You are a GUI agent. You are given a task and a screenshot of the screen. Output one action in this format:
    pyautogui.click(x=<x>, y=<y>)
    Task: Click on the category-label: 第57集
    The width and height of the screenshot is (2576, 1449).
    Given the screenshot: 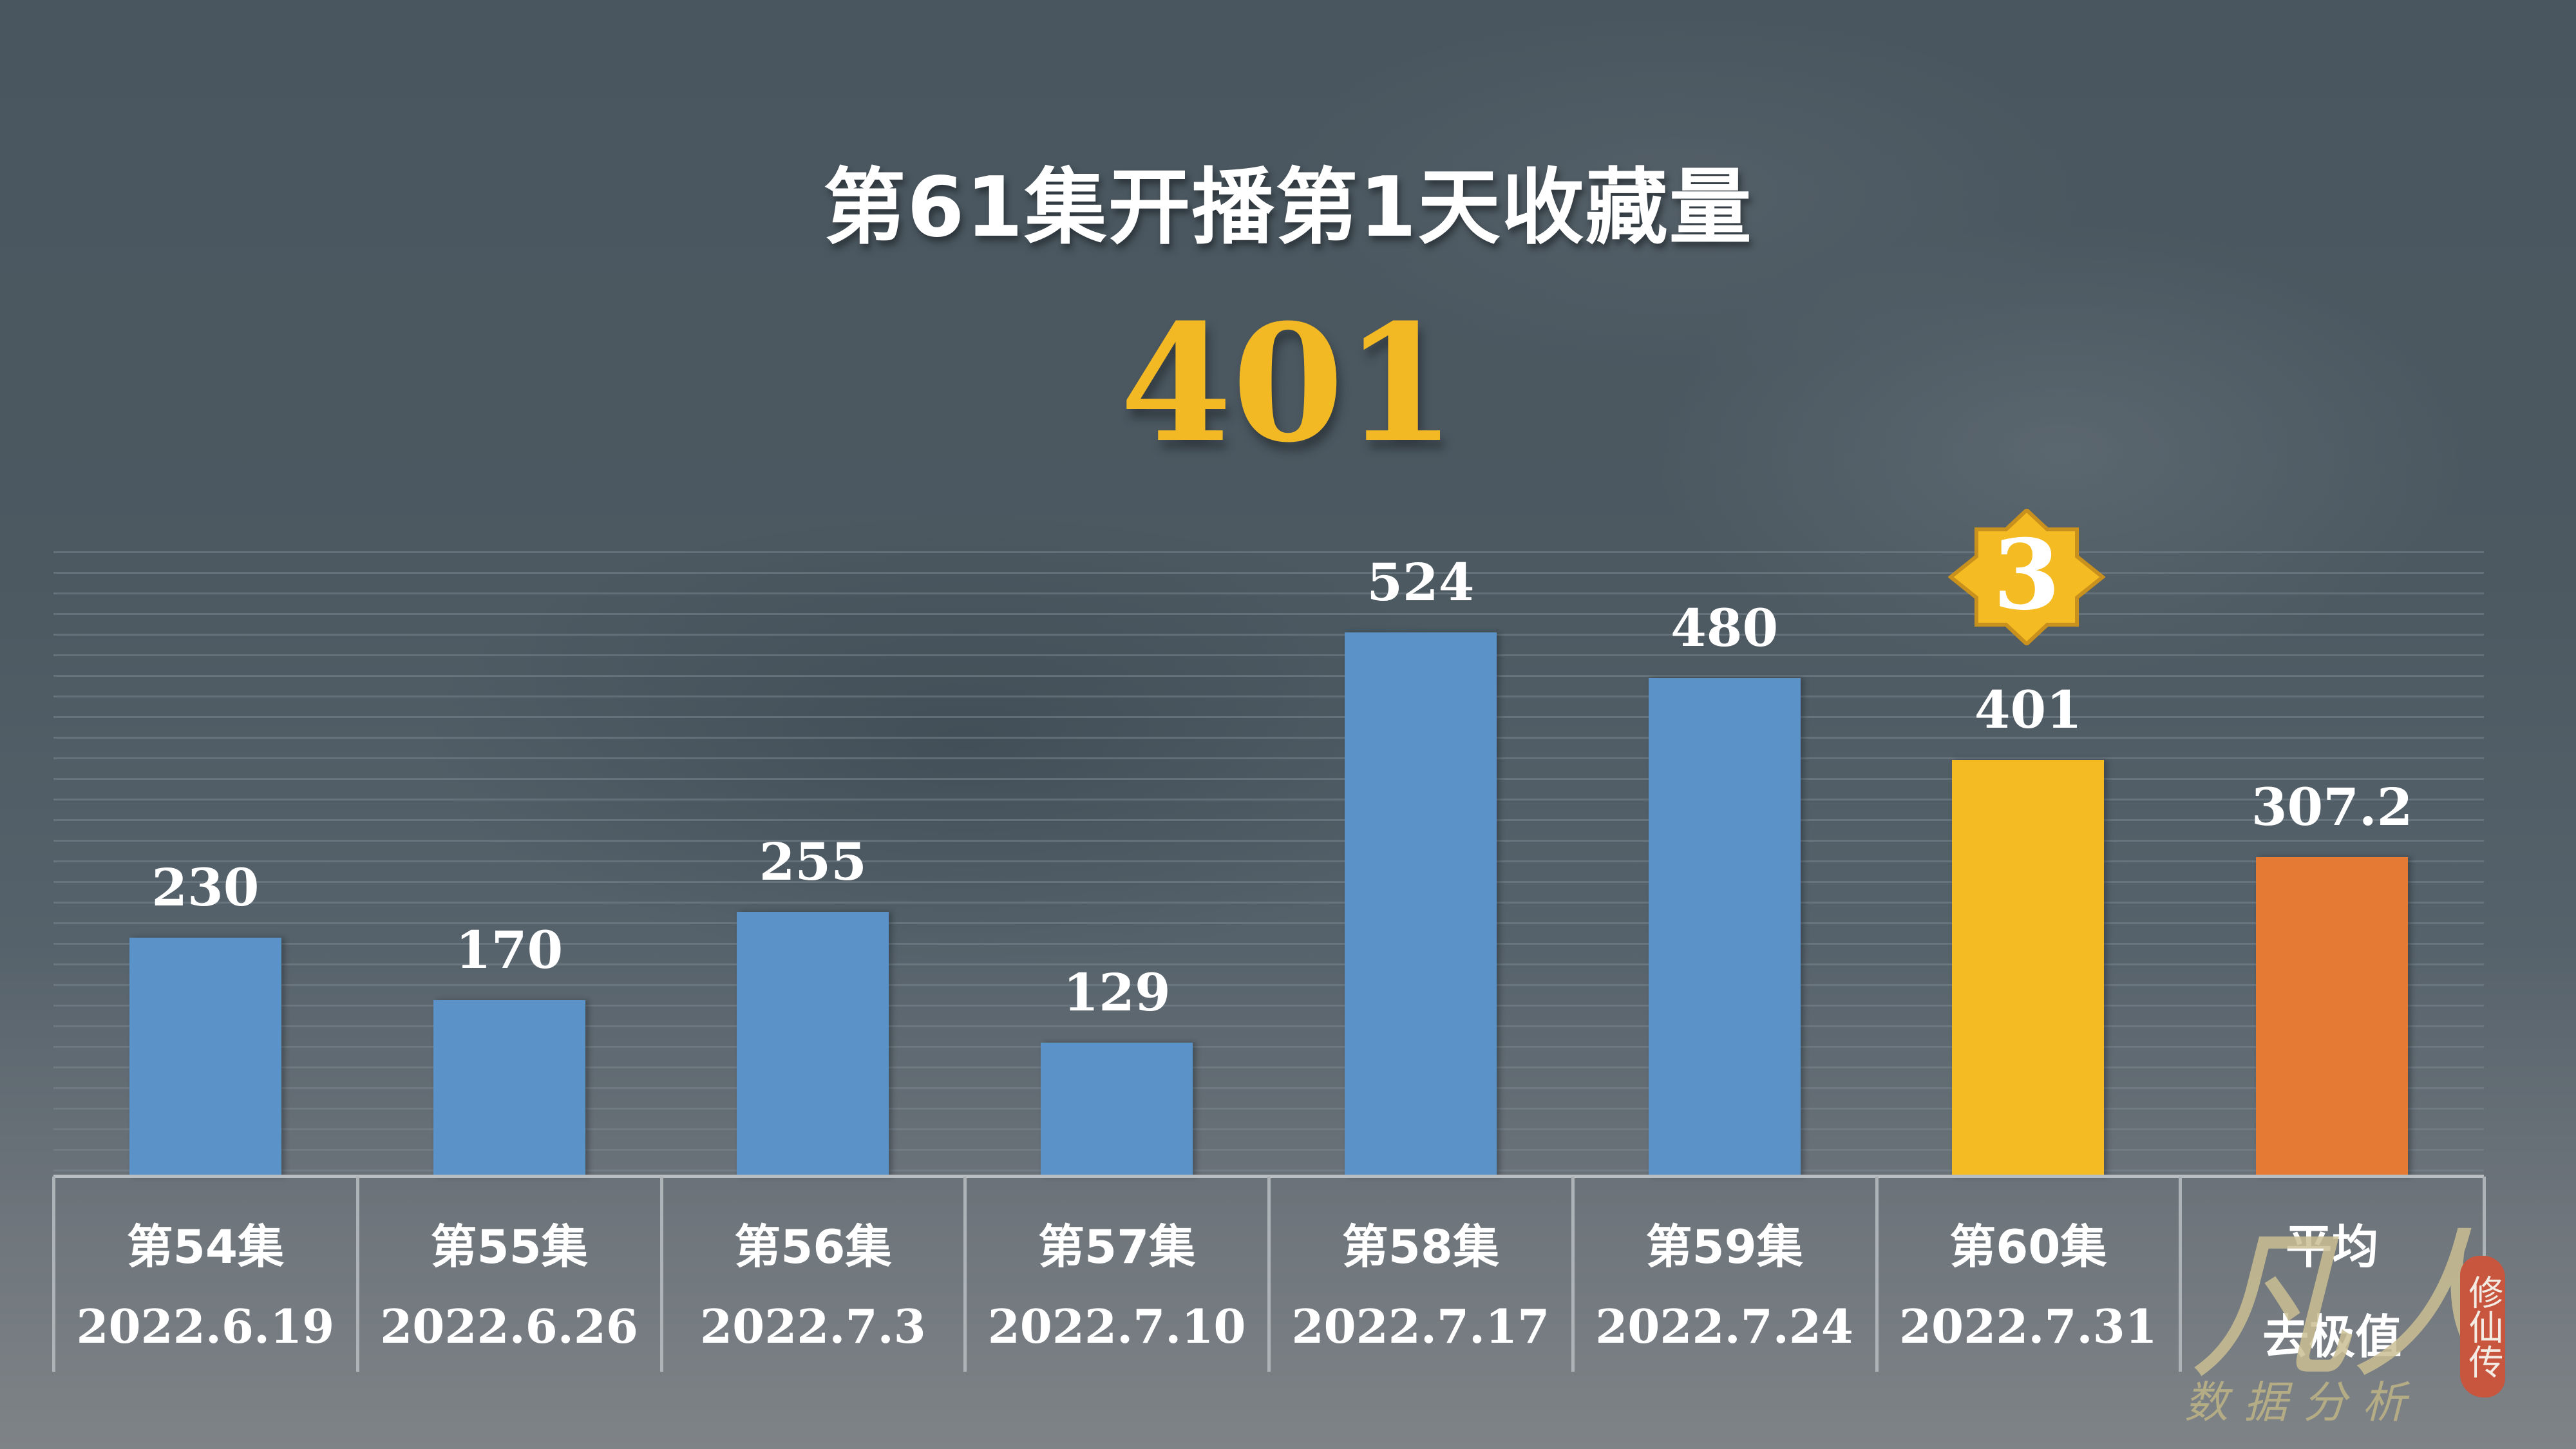 What is the action you would take?
    pyautogui.click(x=1117, y=1247)
    